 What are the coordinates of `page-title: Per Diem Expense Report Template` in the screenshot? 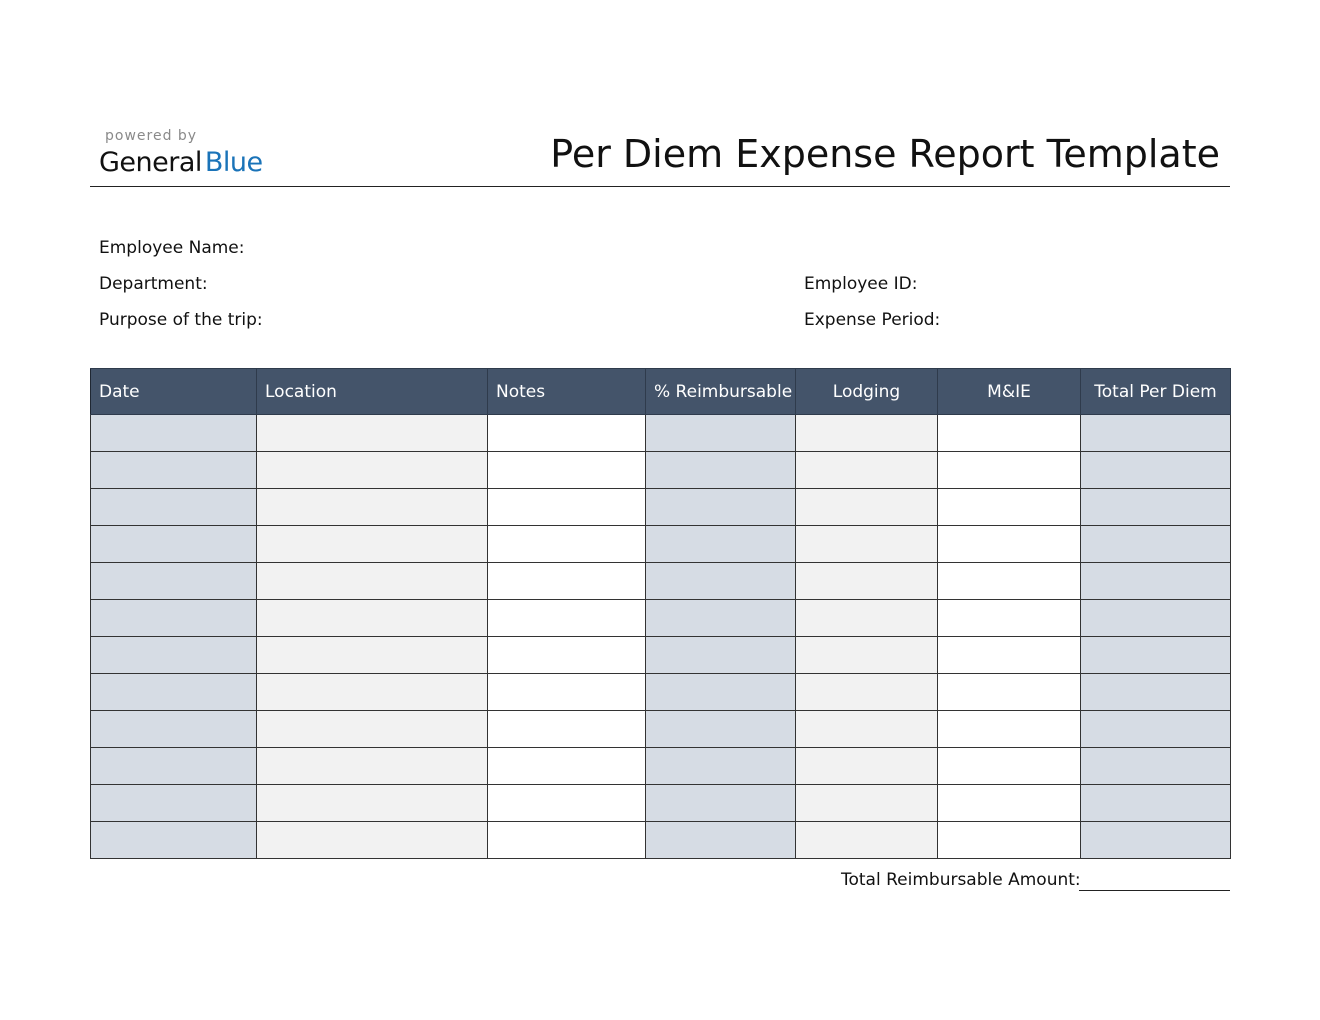 It's located at (885, 154).